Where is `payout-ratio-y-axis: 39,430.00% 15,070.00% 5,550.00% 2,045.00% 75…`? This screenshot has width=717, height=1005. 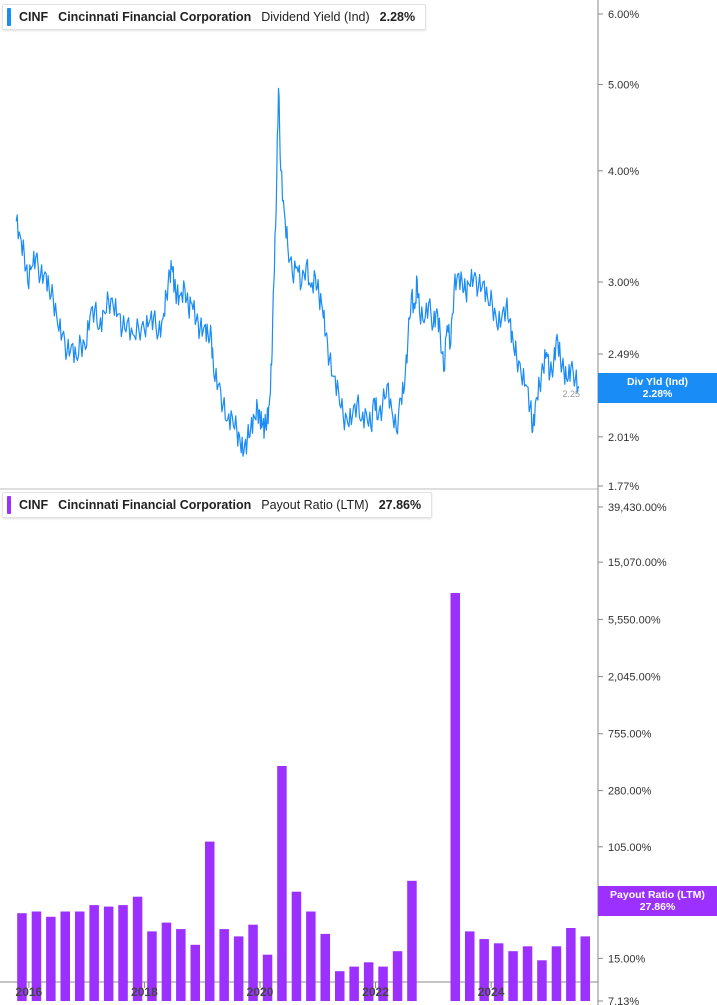 payout-ratio-y-axis: 39,430.00% 15,070.00% 5,550.00% 2,045.00% 75… is located at coordinates (632, 753).